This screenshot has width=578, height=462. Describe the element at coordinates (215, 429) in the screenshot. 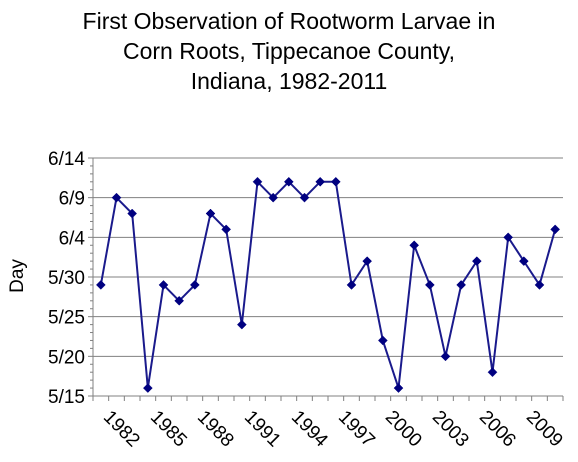

I see `x-tick-label: 1988` at that location.